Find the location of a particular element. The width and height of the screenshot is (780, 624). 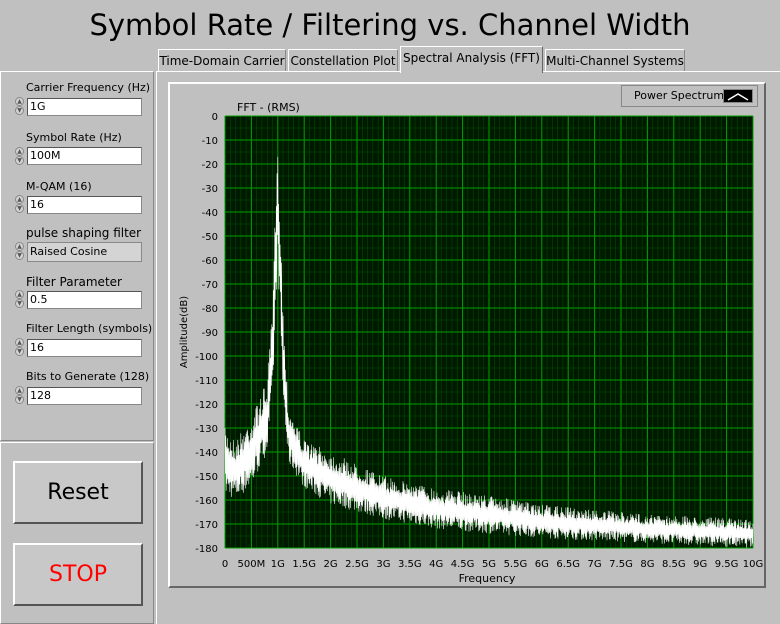

filter-parameter-label: Filter Parameter is located at coordinates (74, 282).